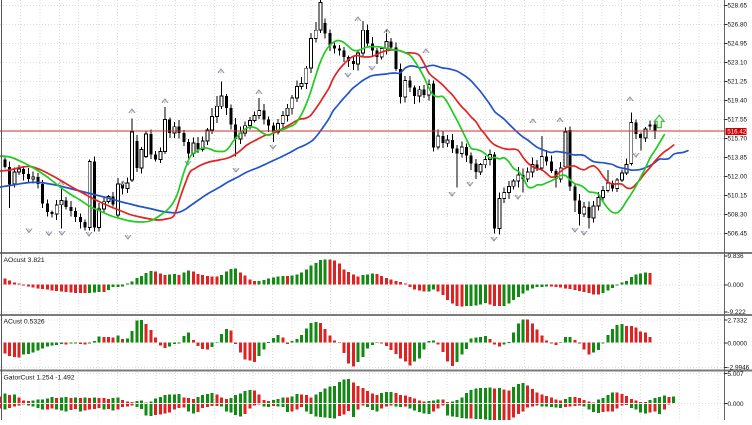  I want to click on svg-text: 526.80, so click(738, 25).